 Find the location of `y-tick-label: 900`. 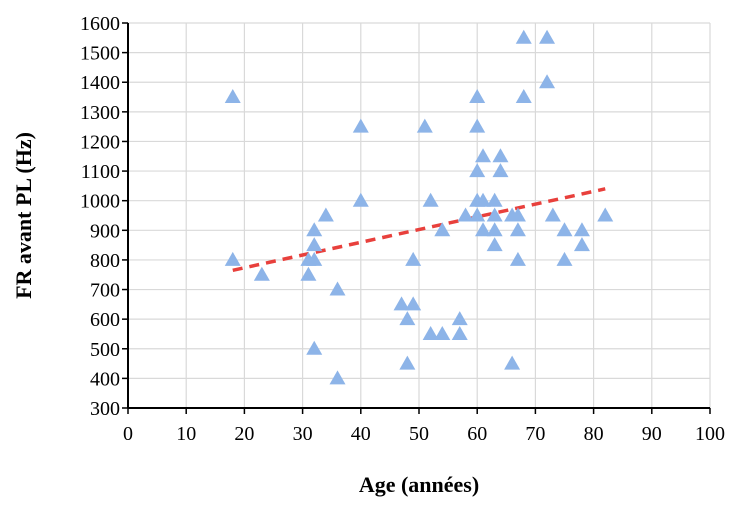

y-tick-label: 900 is located at coordinates (105, 231).